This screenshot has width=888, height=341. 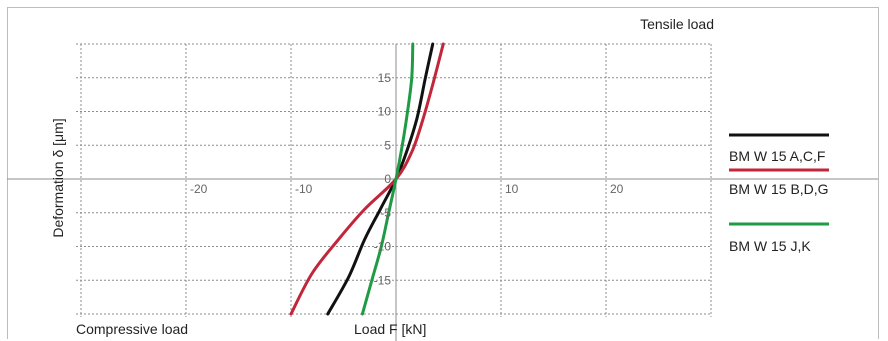 I want to click on compressive-load-annotation: Compressive load, so click(x=132, y=329).